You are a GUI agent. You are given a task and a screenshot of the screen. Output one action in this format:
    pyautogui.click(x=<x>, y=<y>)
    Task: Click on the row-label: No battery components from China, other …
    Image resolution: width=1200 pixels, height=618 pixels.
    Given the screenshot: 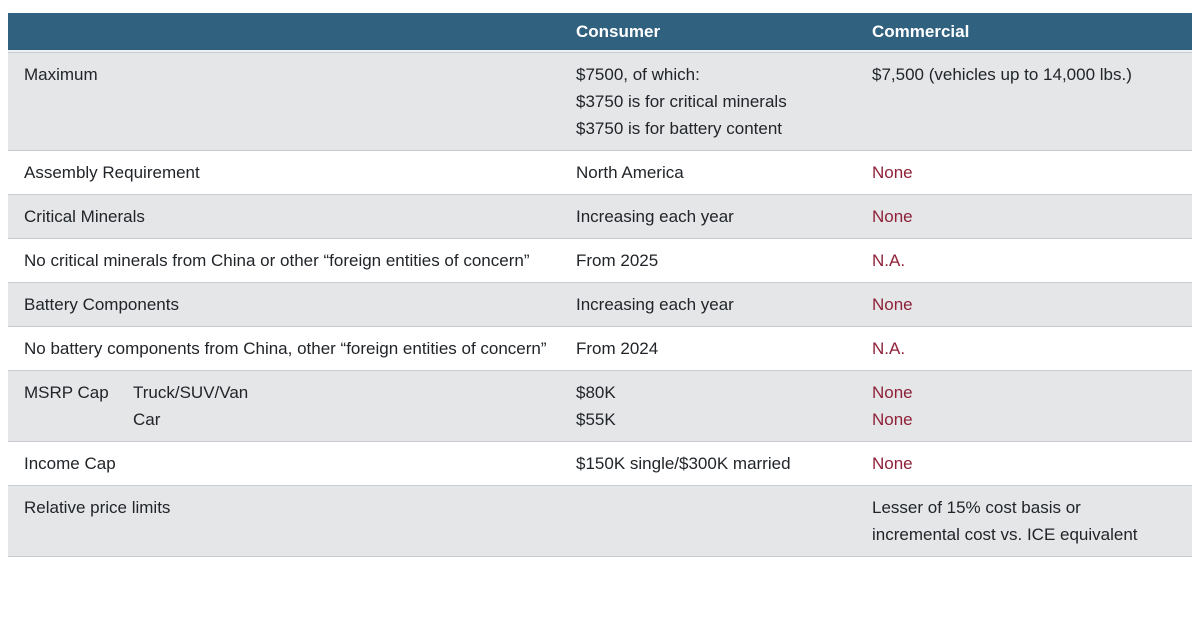 What is the action you would take?
    pyautogui.click(x=285, y=348)
    